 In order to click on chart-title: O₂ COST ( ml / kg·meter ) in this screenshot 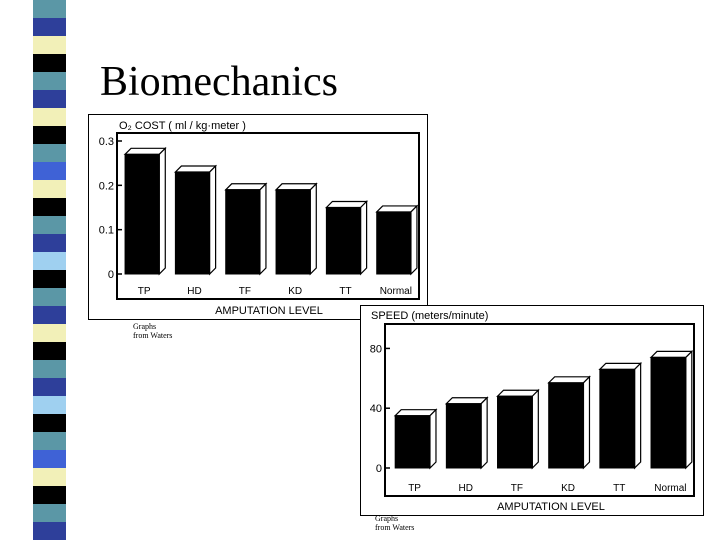, I will do `click(182, 126)`.